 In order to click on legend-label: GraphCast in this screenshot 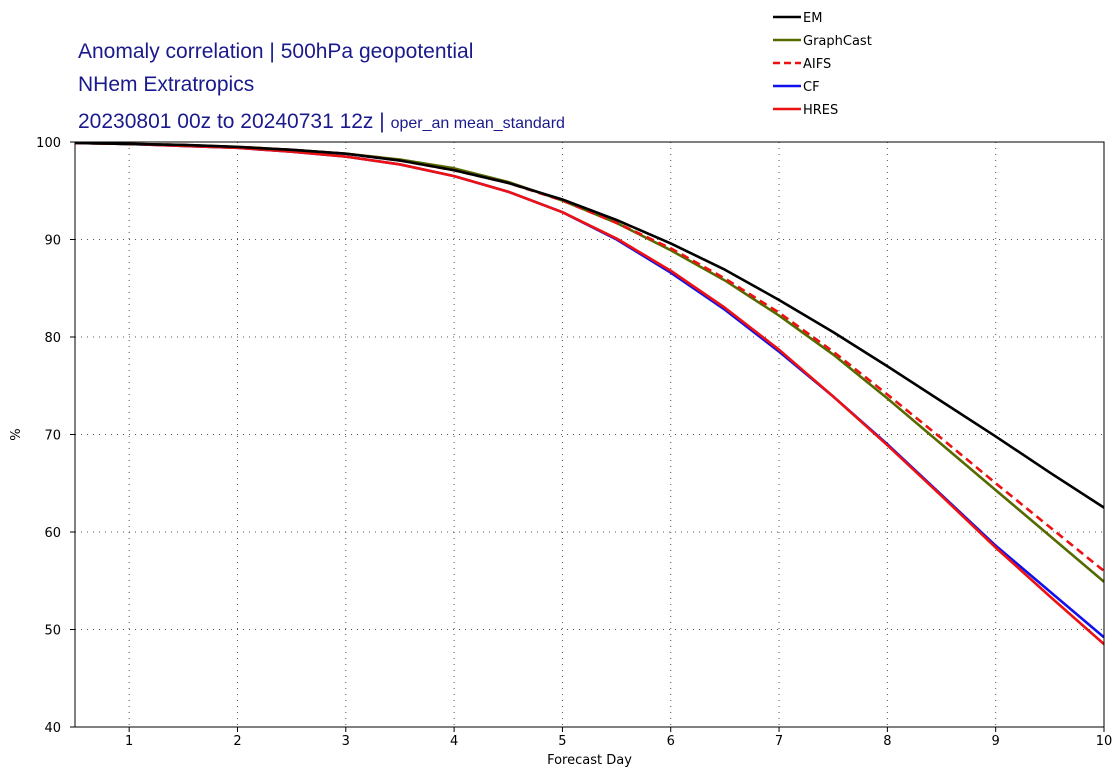, I will do `click(837, 41)`.